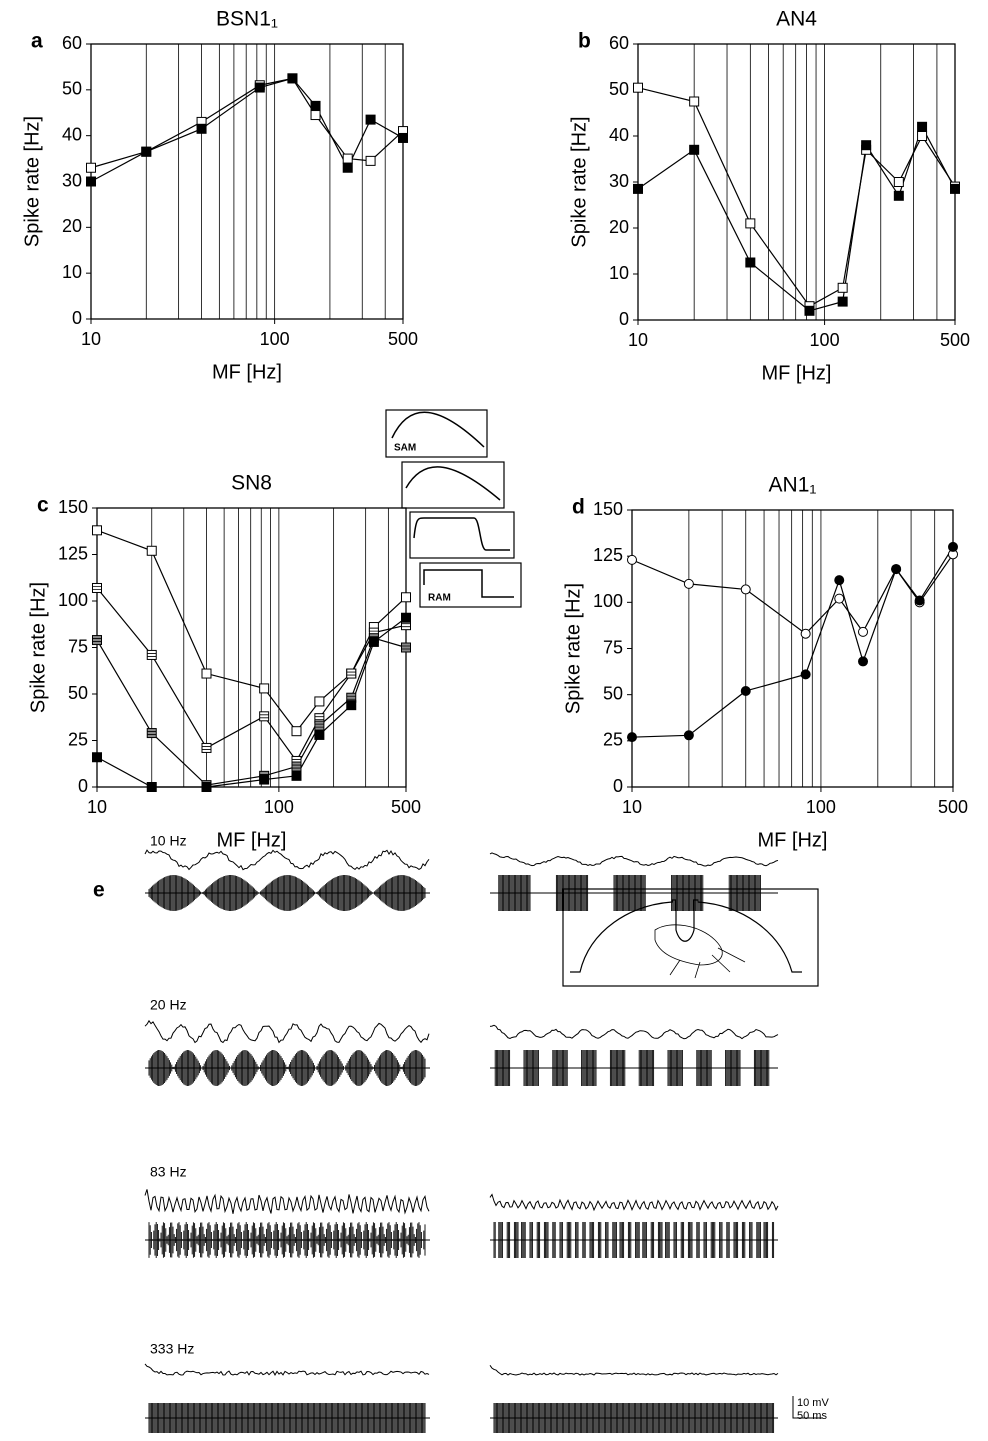 The image size is (988, 1441). Describe the element at coordinates (796, 19) in the screenshot. I see `chart-title: AN4` at that location.